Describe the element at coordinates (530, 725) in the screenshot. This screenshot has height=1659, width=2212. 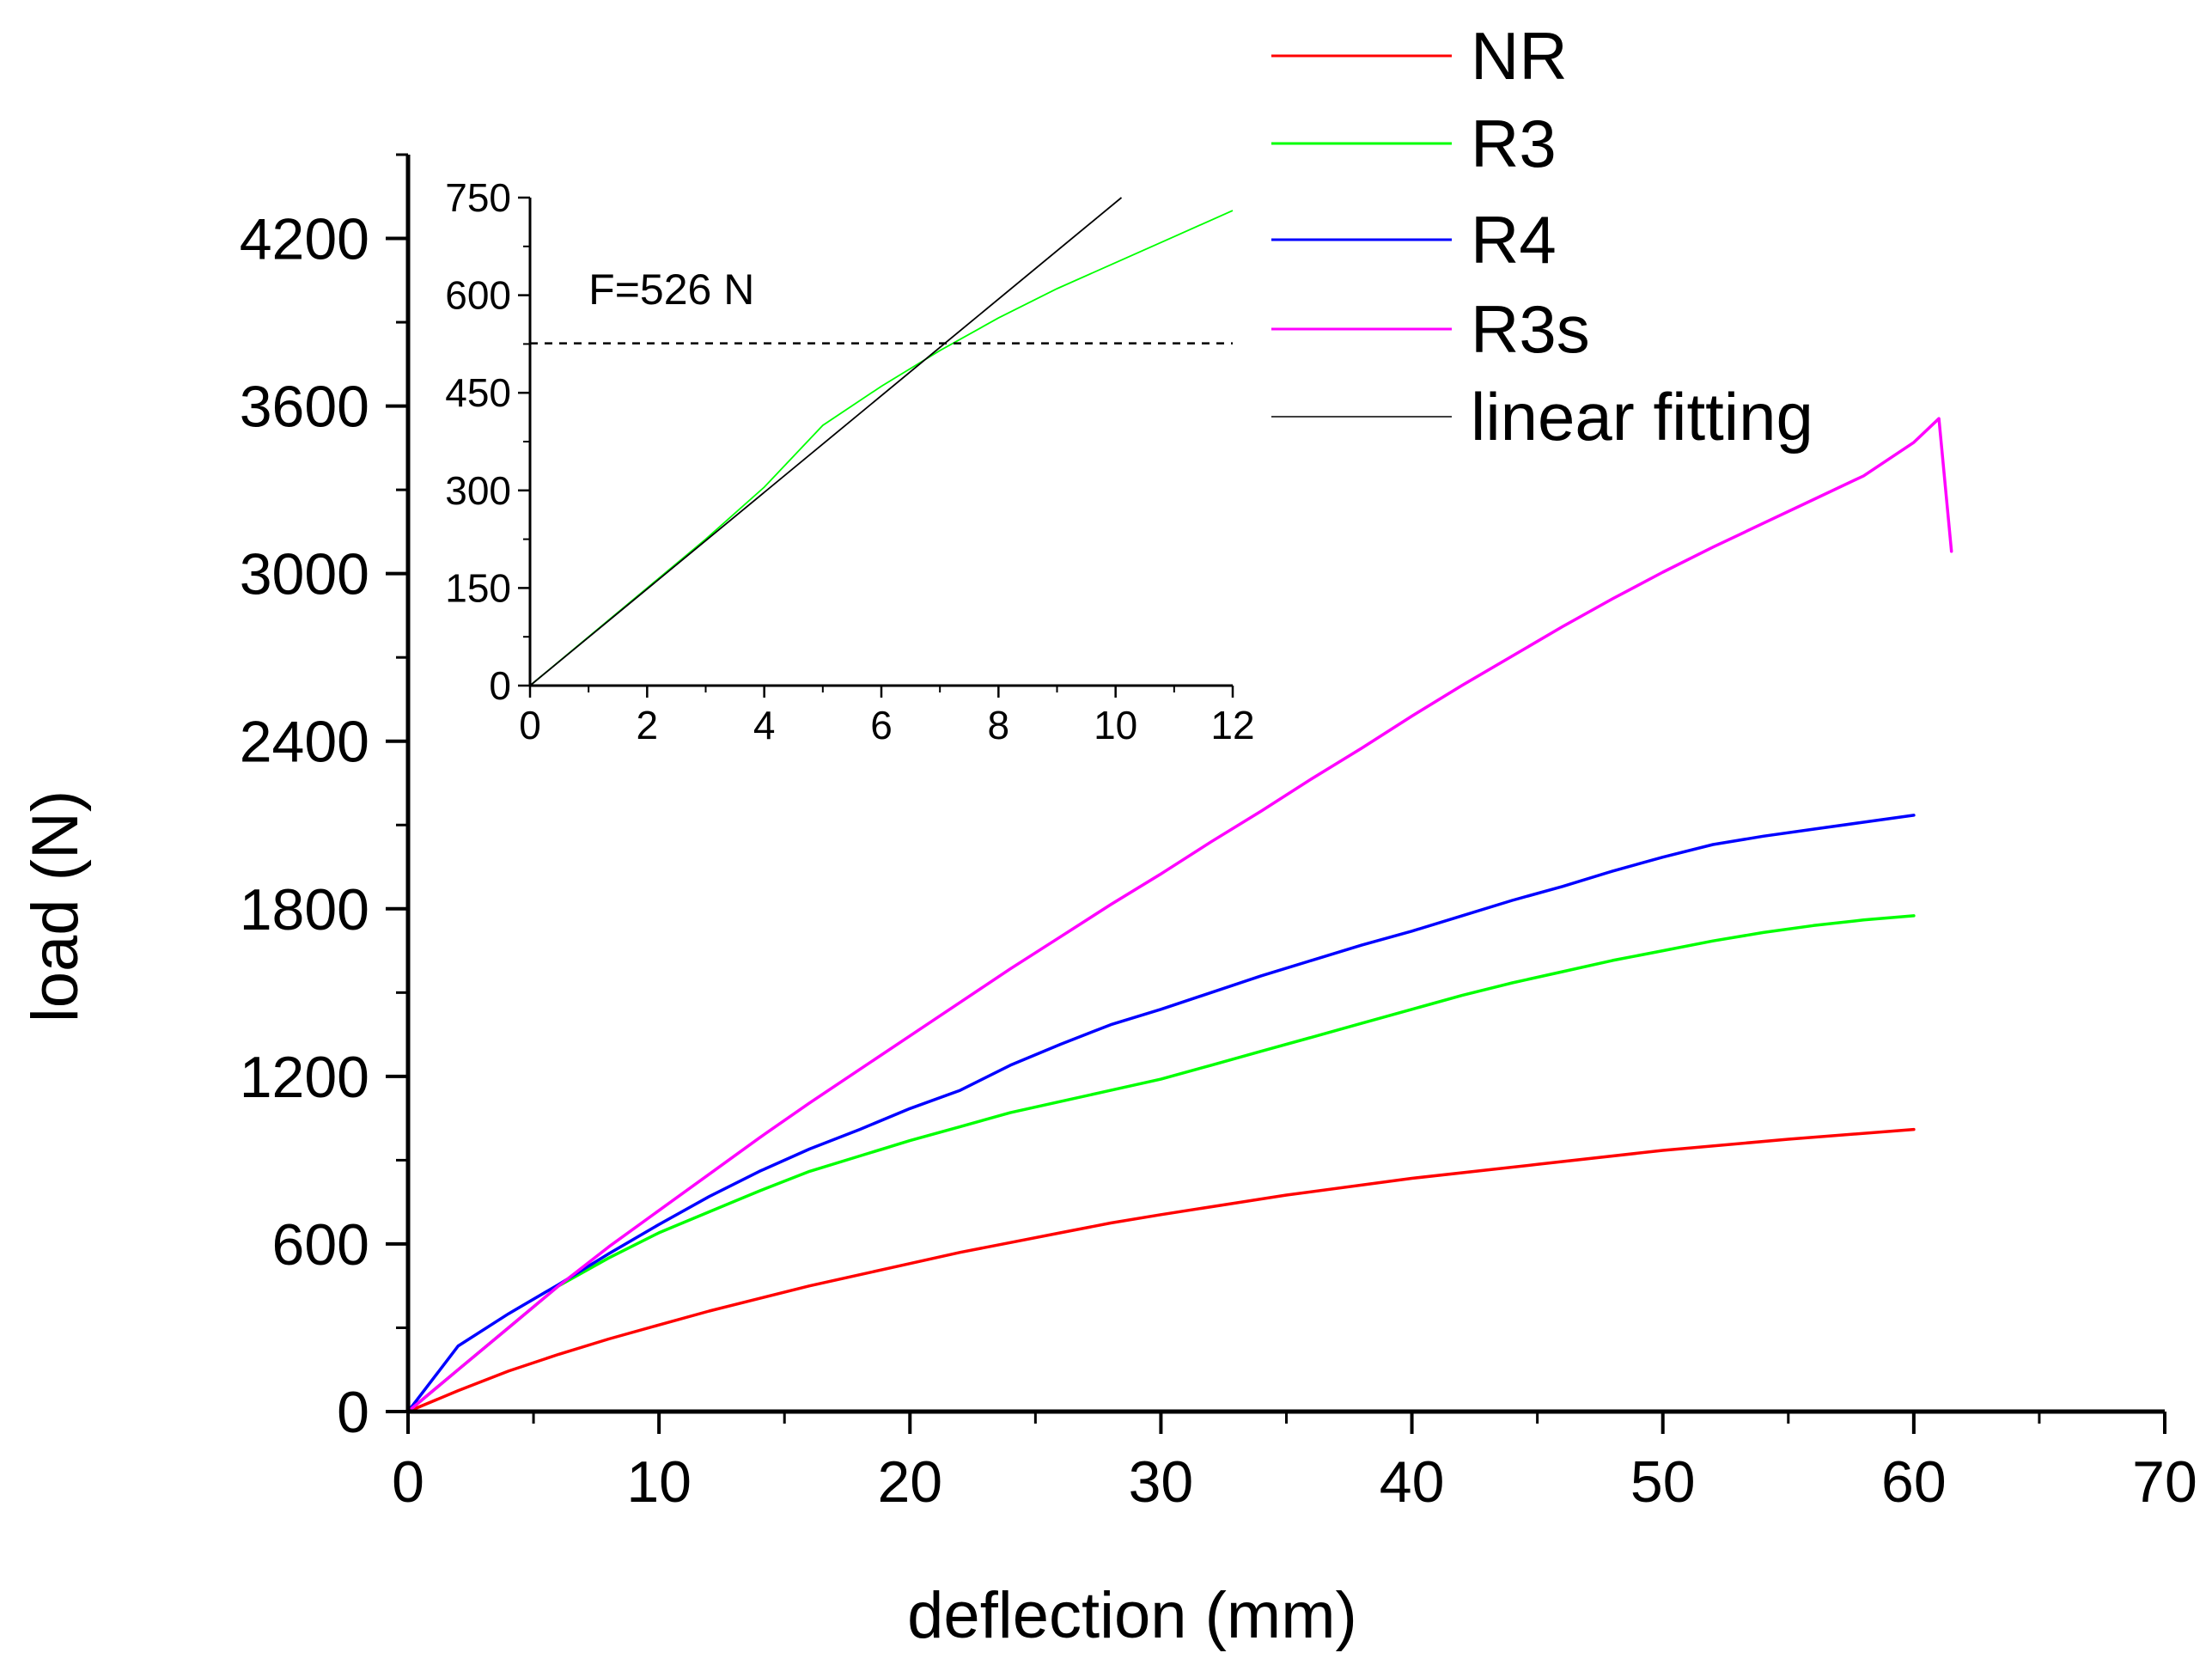
I see `inset-x-tick-label: 0` at that location.